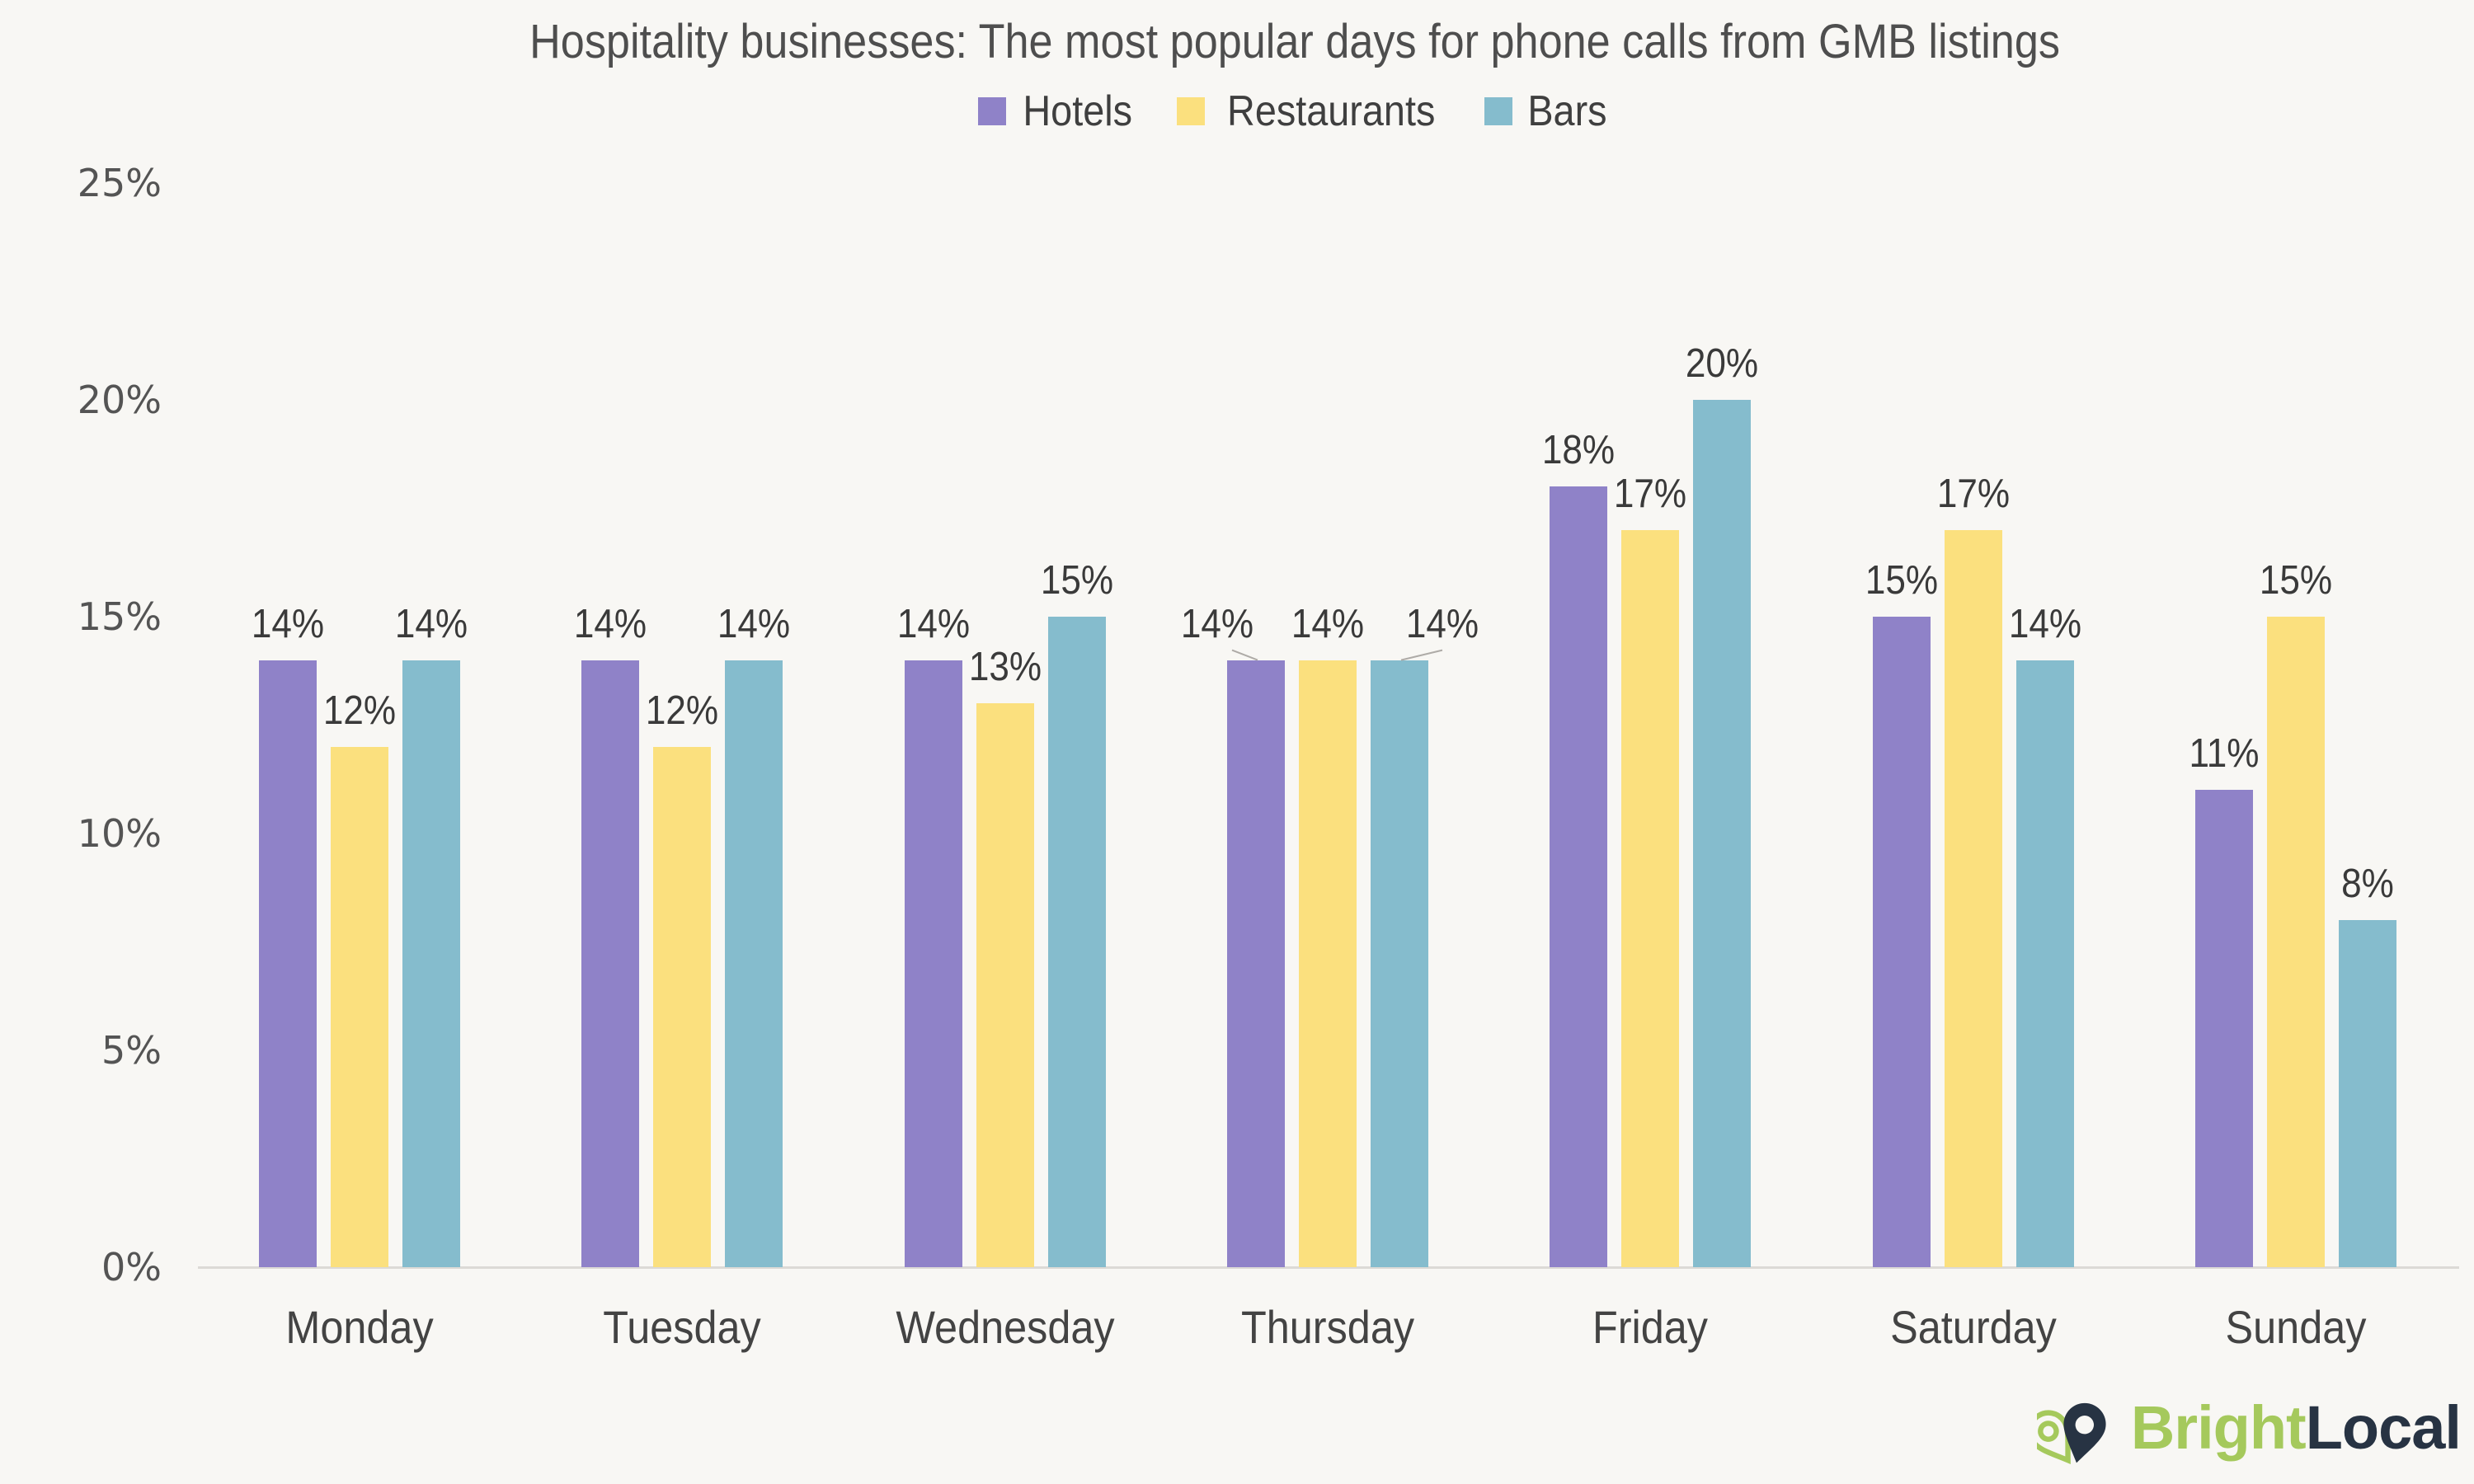 The width and height of the screenshot is (2474, 1484). What do you see at coordinates (1076, 580) in the screenshot?
I see `data-label-bars-wednesday: 15%` at bounding box center [1076, 580].